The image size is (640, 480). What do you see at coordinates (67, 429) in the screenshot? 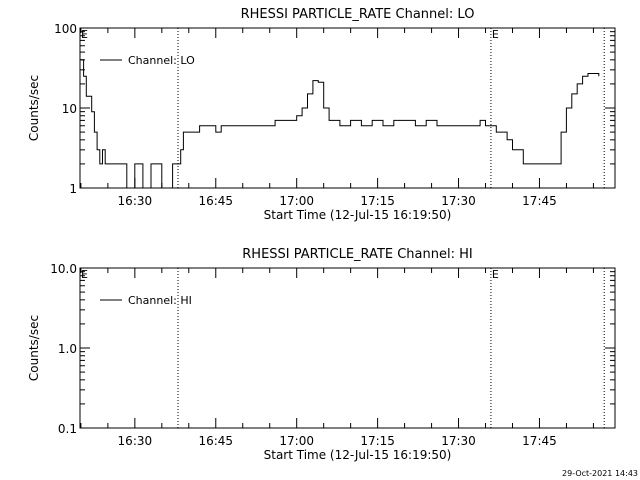
I see `panel2-y-tick-label: 0.1` at bounding box center [67, 429].